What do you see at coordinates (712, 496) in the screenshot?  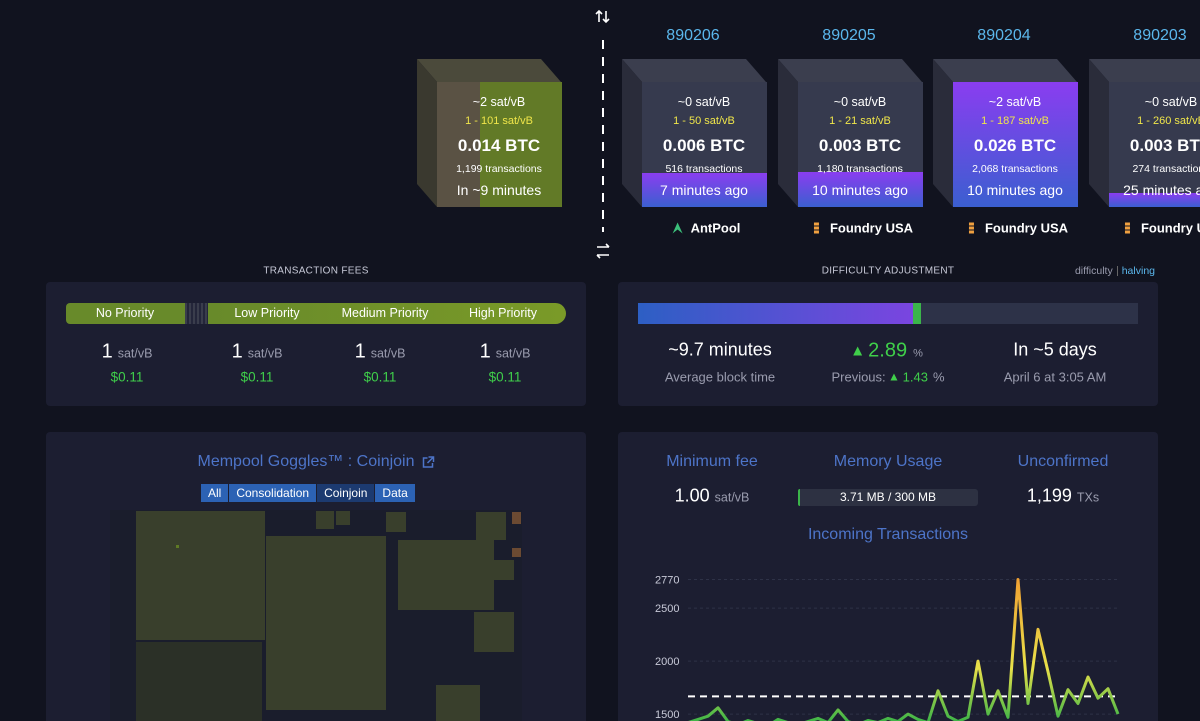 I see `min-fee: 1.00 sat/vB` at bounding box center [712, 496].